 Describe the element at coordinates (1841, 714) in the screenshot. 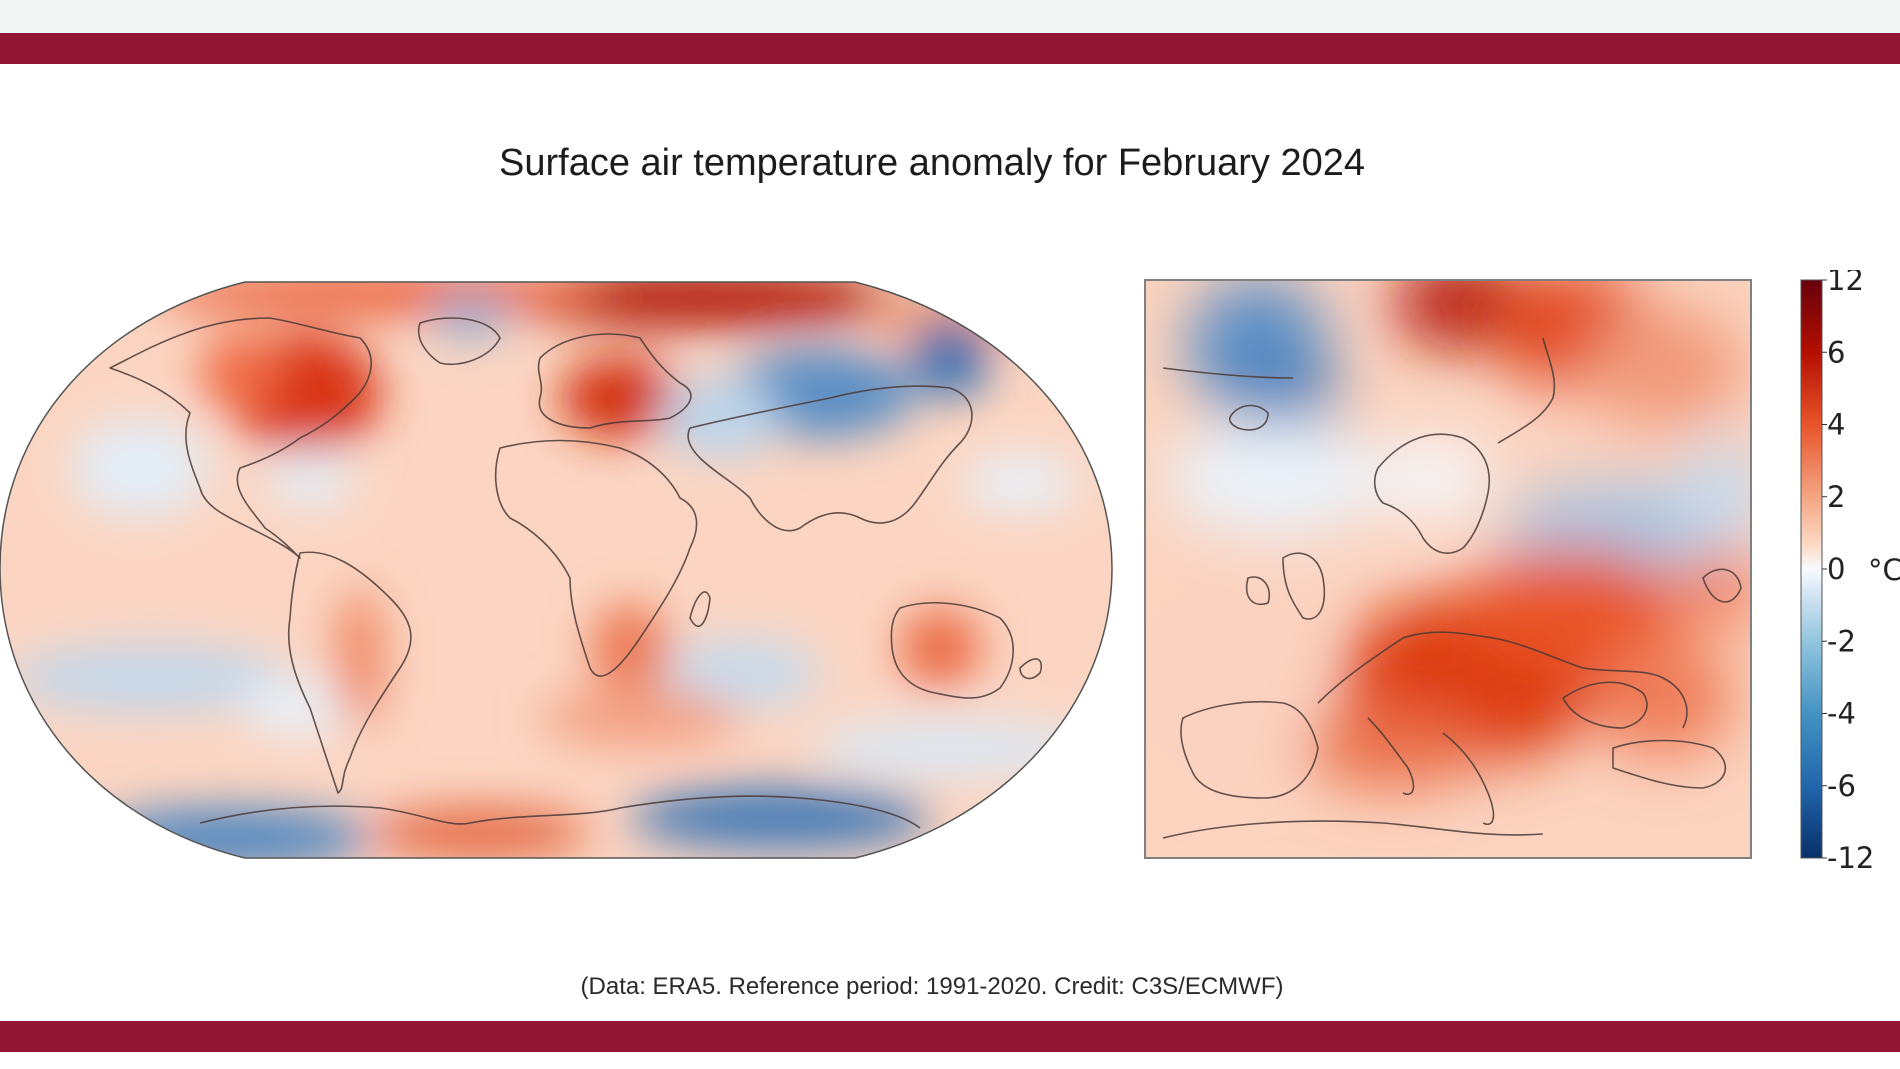

I see `colorbar-tick-label: -4` at that location.